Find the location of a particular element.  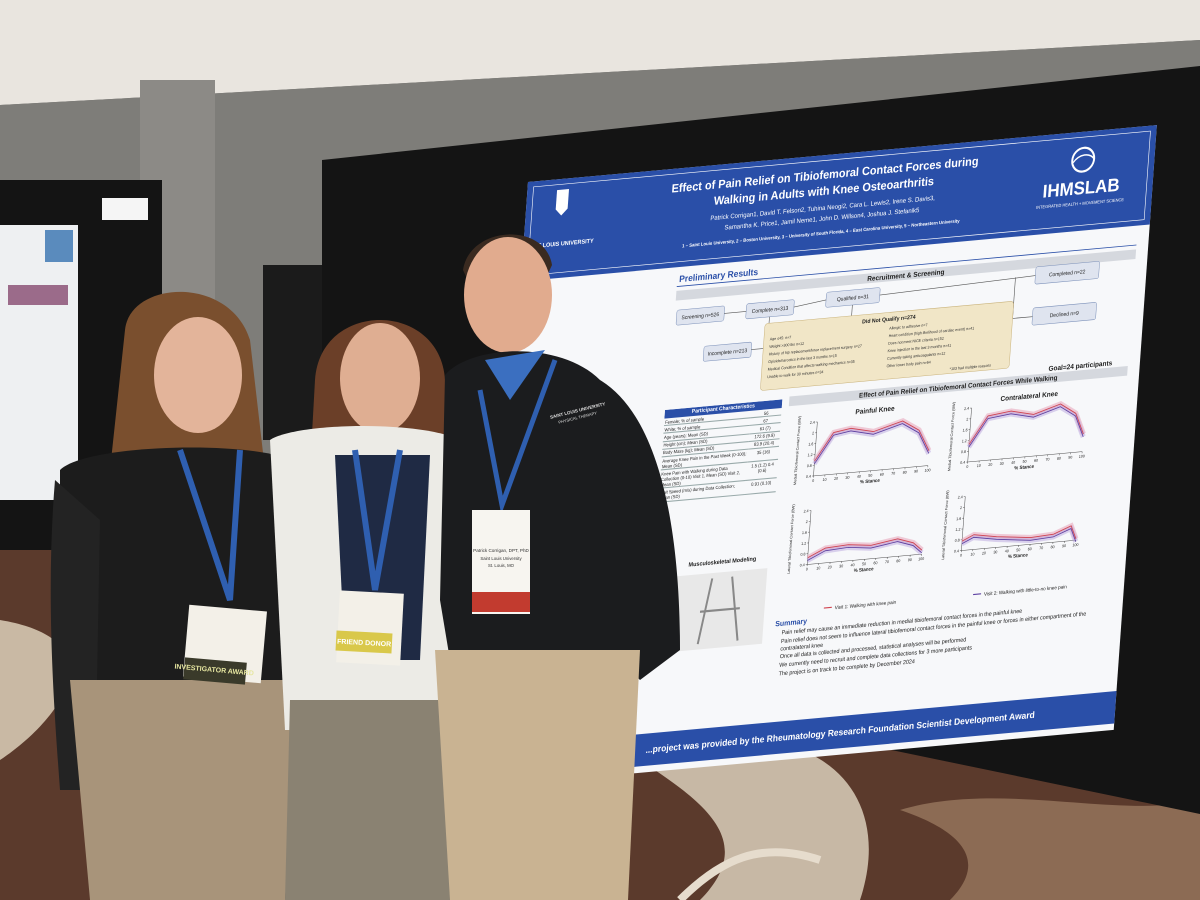

badge-city: St. Louis, MO is located at coordinates (501, 565).